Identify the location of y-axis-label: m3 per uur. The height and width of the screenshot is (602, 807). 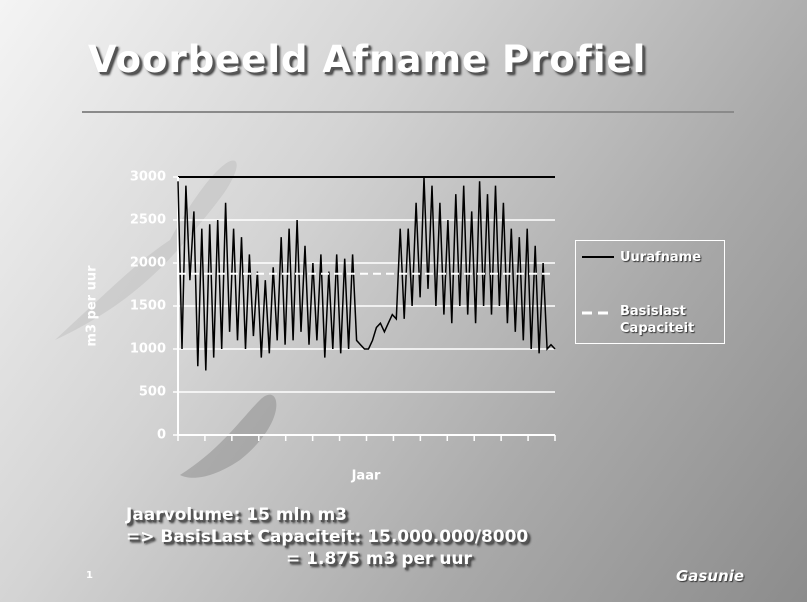
(92, 306).